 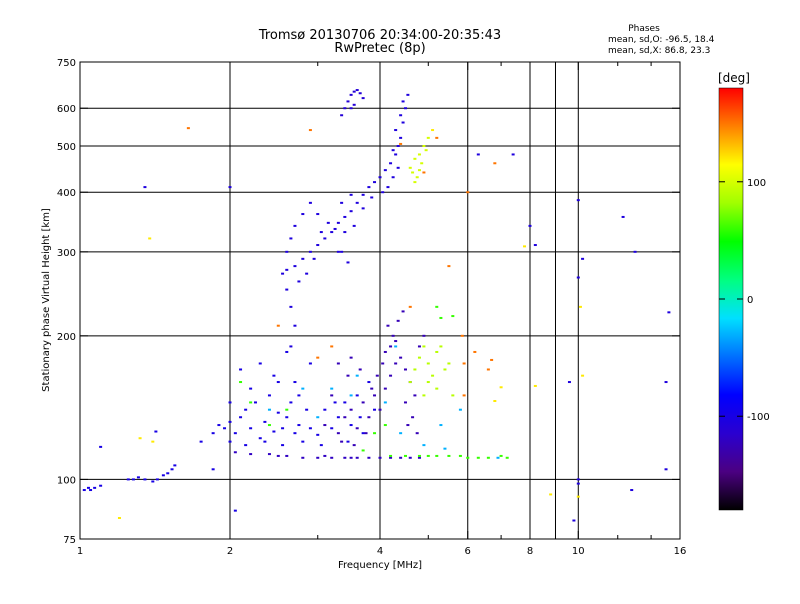 What do you see at coordinates (750, 300) in the screenshot?
I see `colorbar-tick-label: 0` at bounding box center [750, 300].